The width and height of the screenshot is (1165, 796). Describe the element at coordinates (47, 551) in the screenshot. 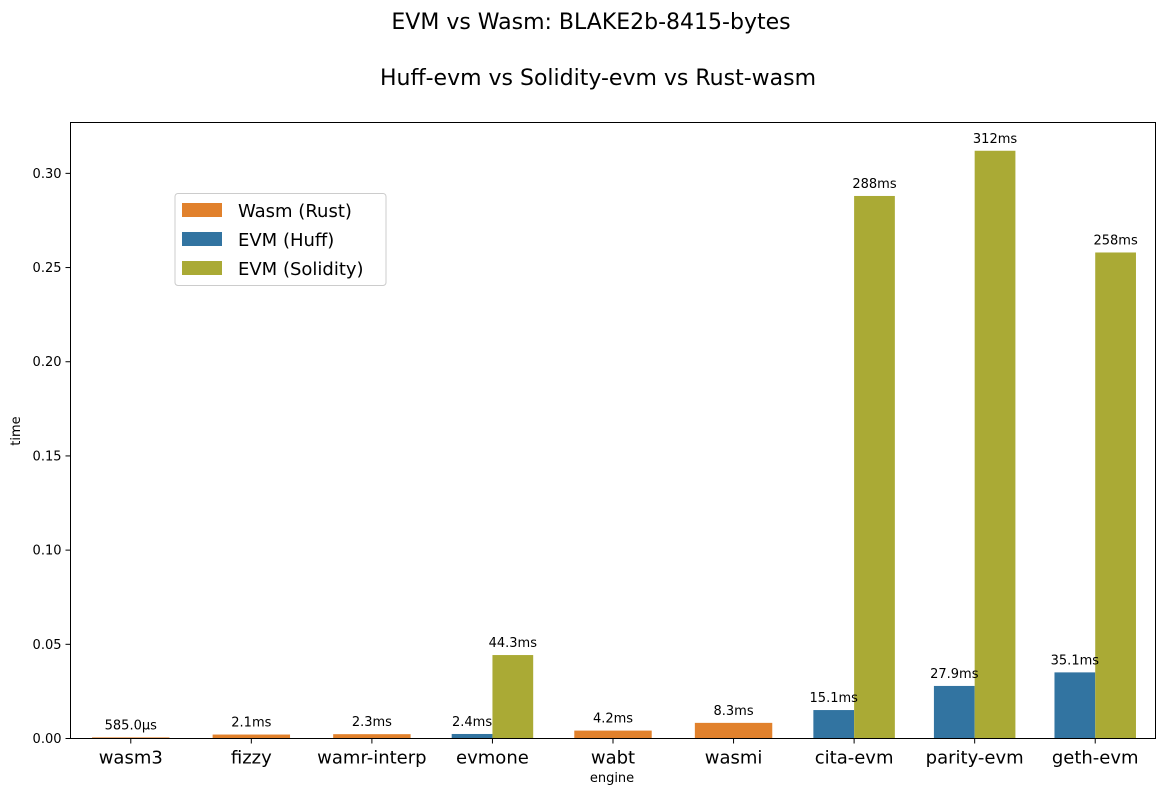

I see `y-tick-label: 0.10` at that location.